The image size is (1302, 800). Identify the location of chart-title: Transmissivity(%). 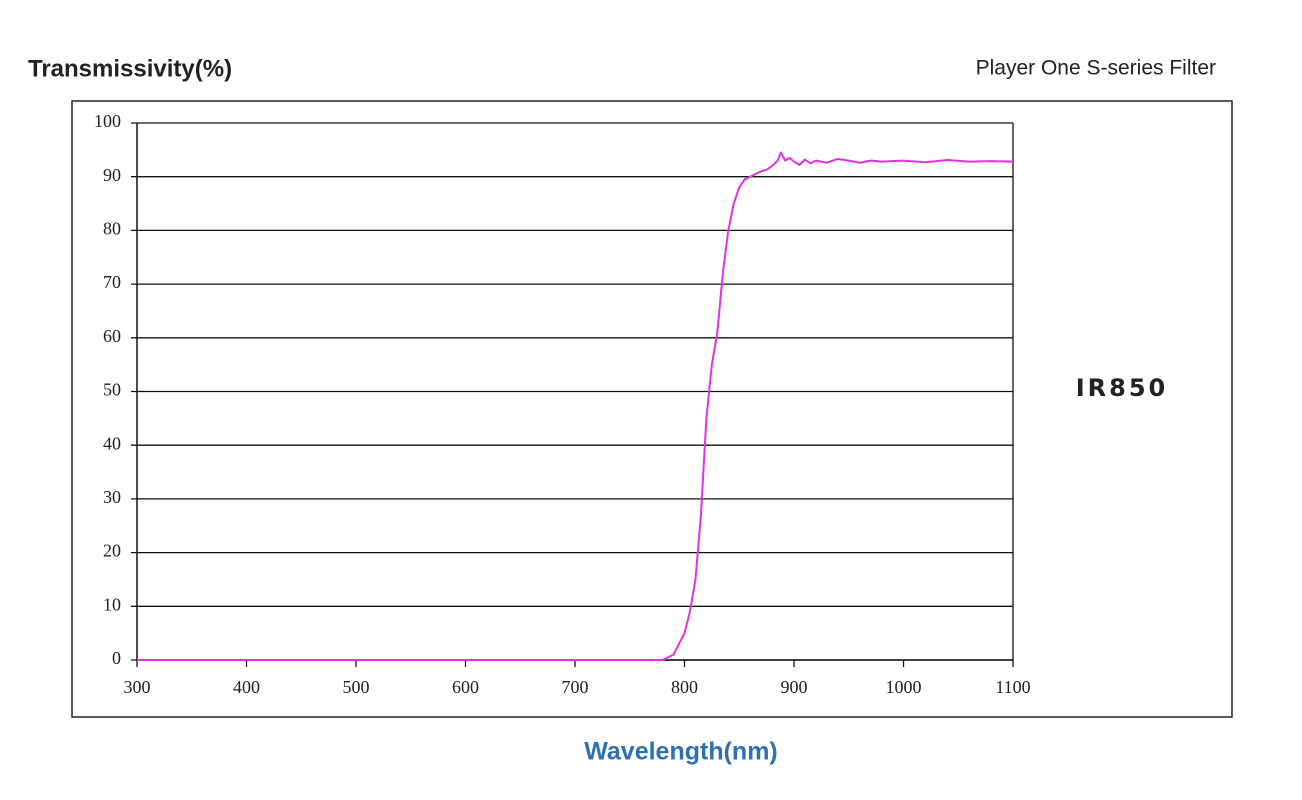
(130, 68).